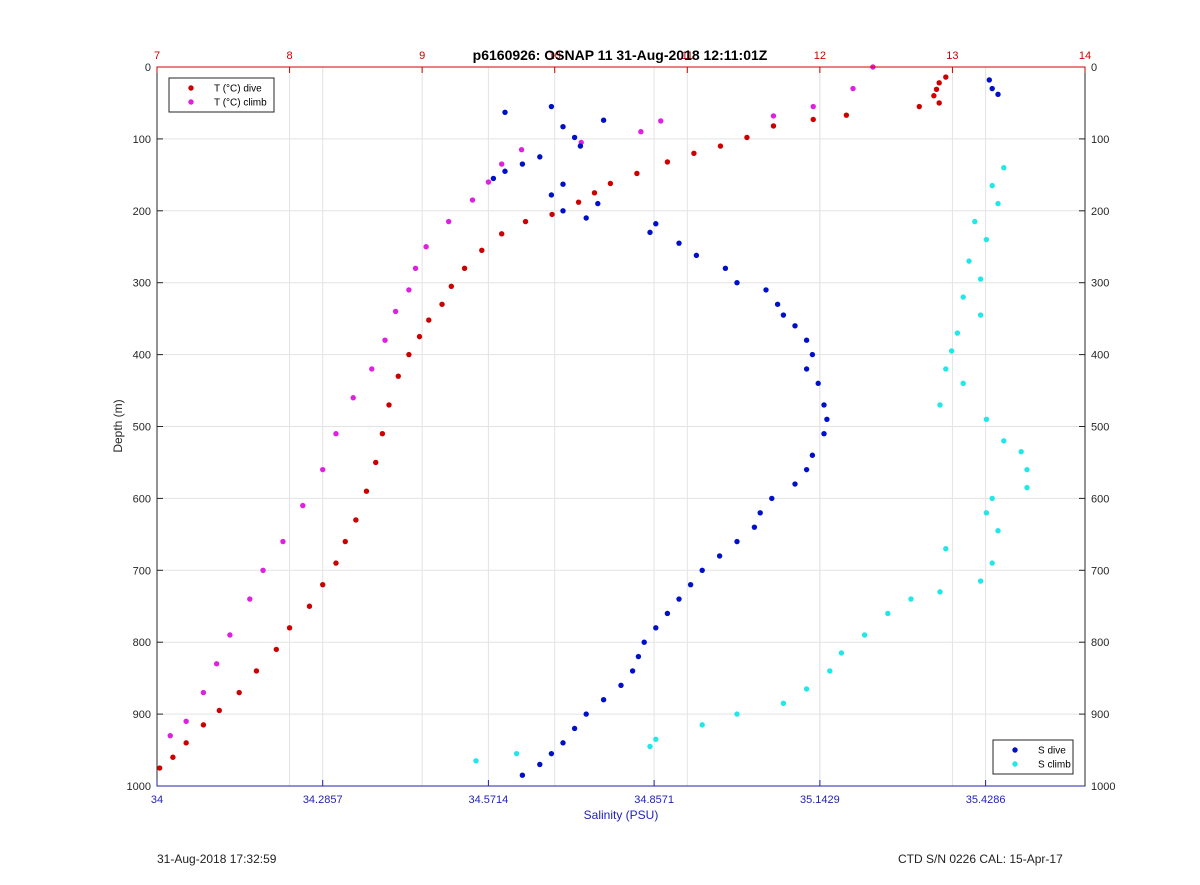  Describe the element at coordinates (1100, 140) in the screenshot. I see `y-tick-label-right: 100` at that location.